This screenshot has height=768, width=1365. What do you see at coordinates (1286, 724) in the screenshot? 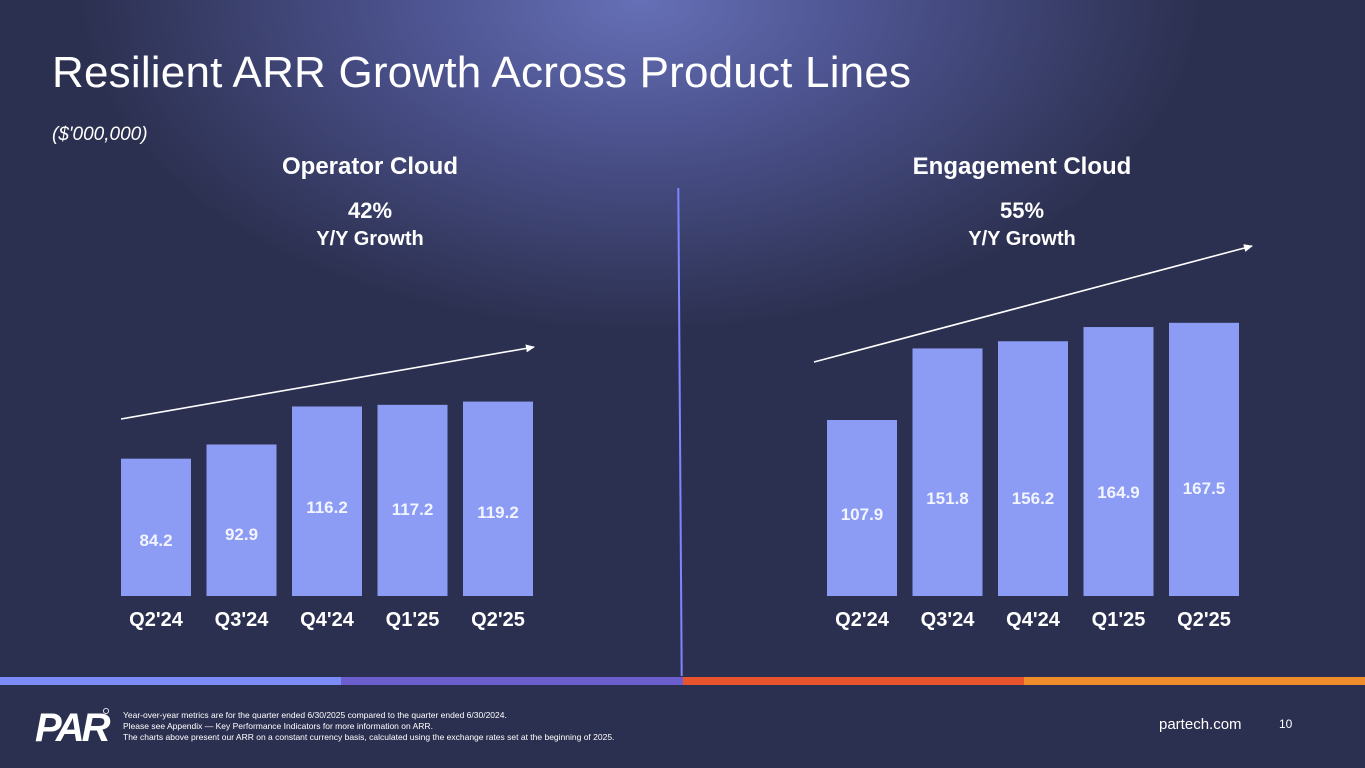
I see `page-number: 10` at bounding box center [1286, 724].